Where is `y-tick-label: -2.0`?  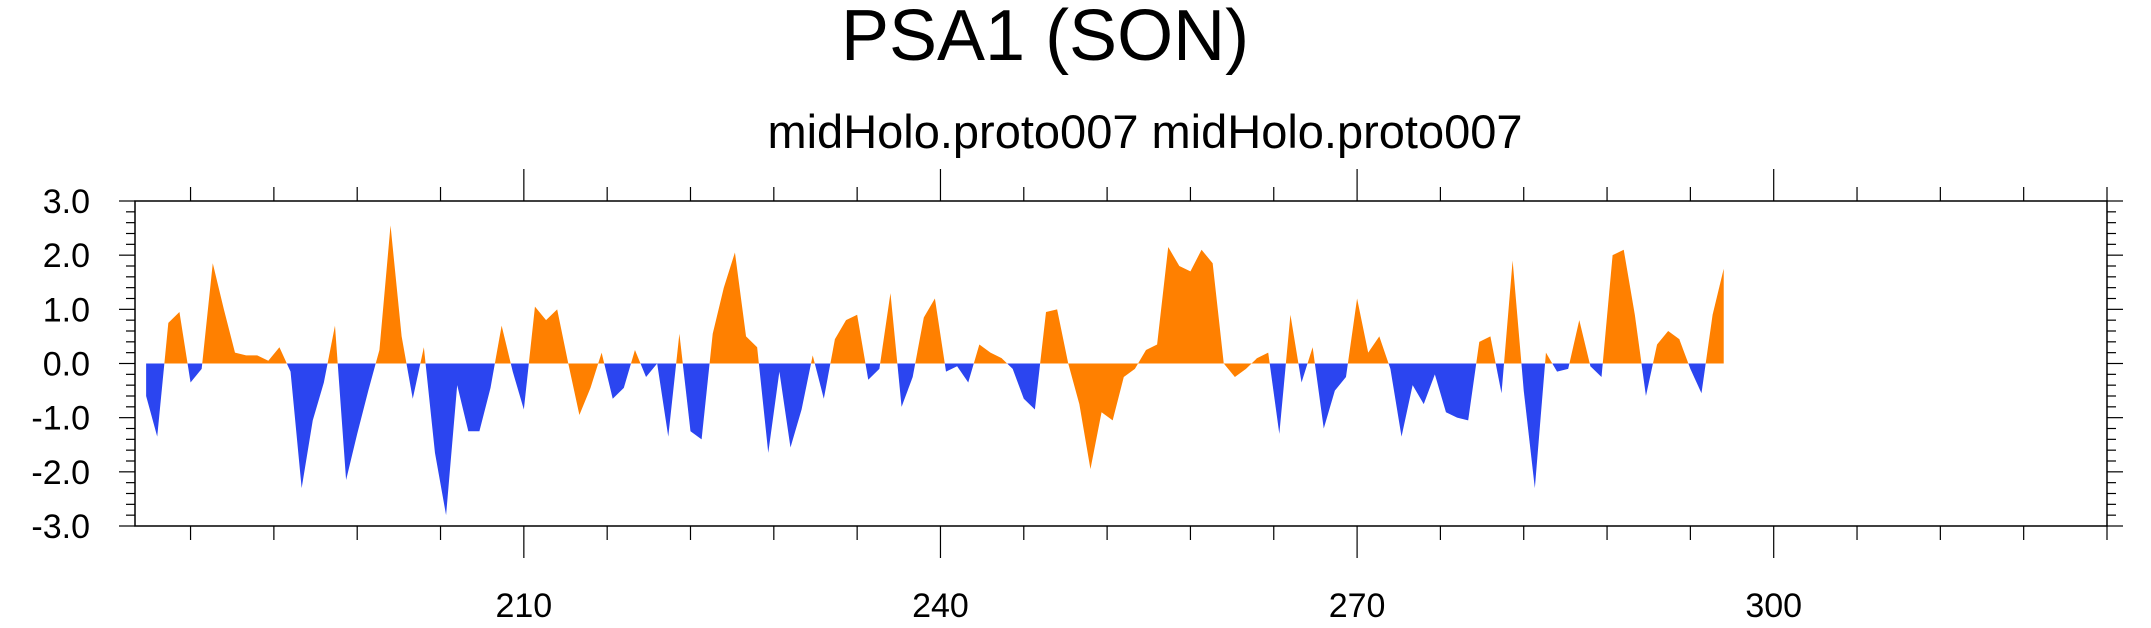
y-tick-label: -2.0 is located at coordinates (60, 473).